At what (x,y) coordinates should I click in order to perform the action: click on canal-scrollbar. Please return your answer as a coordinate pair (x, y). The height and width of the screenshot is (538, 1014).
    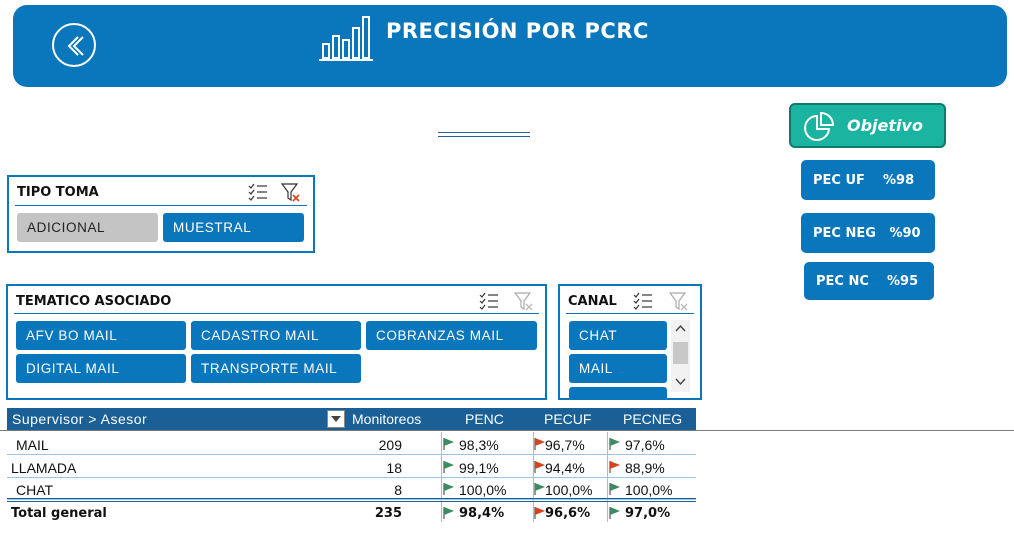
    Looking at the image, I should click on (680, 356).